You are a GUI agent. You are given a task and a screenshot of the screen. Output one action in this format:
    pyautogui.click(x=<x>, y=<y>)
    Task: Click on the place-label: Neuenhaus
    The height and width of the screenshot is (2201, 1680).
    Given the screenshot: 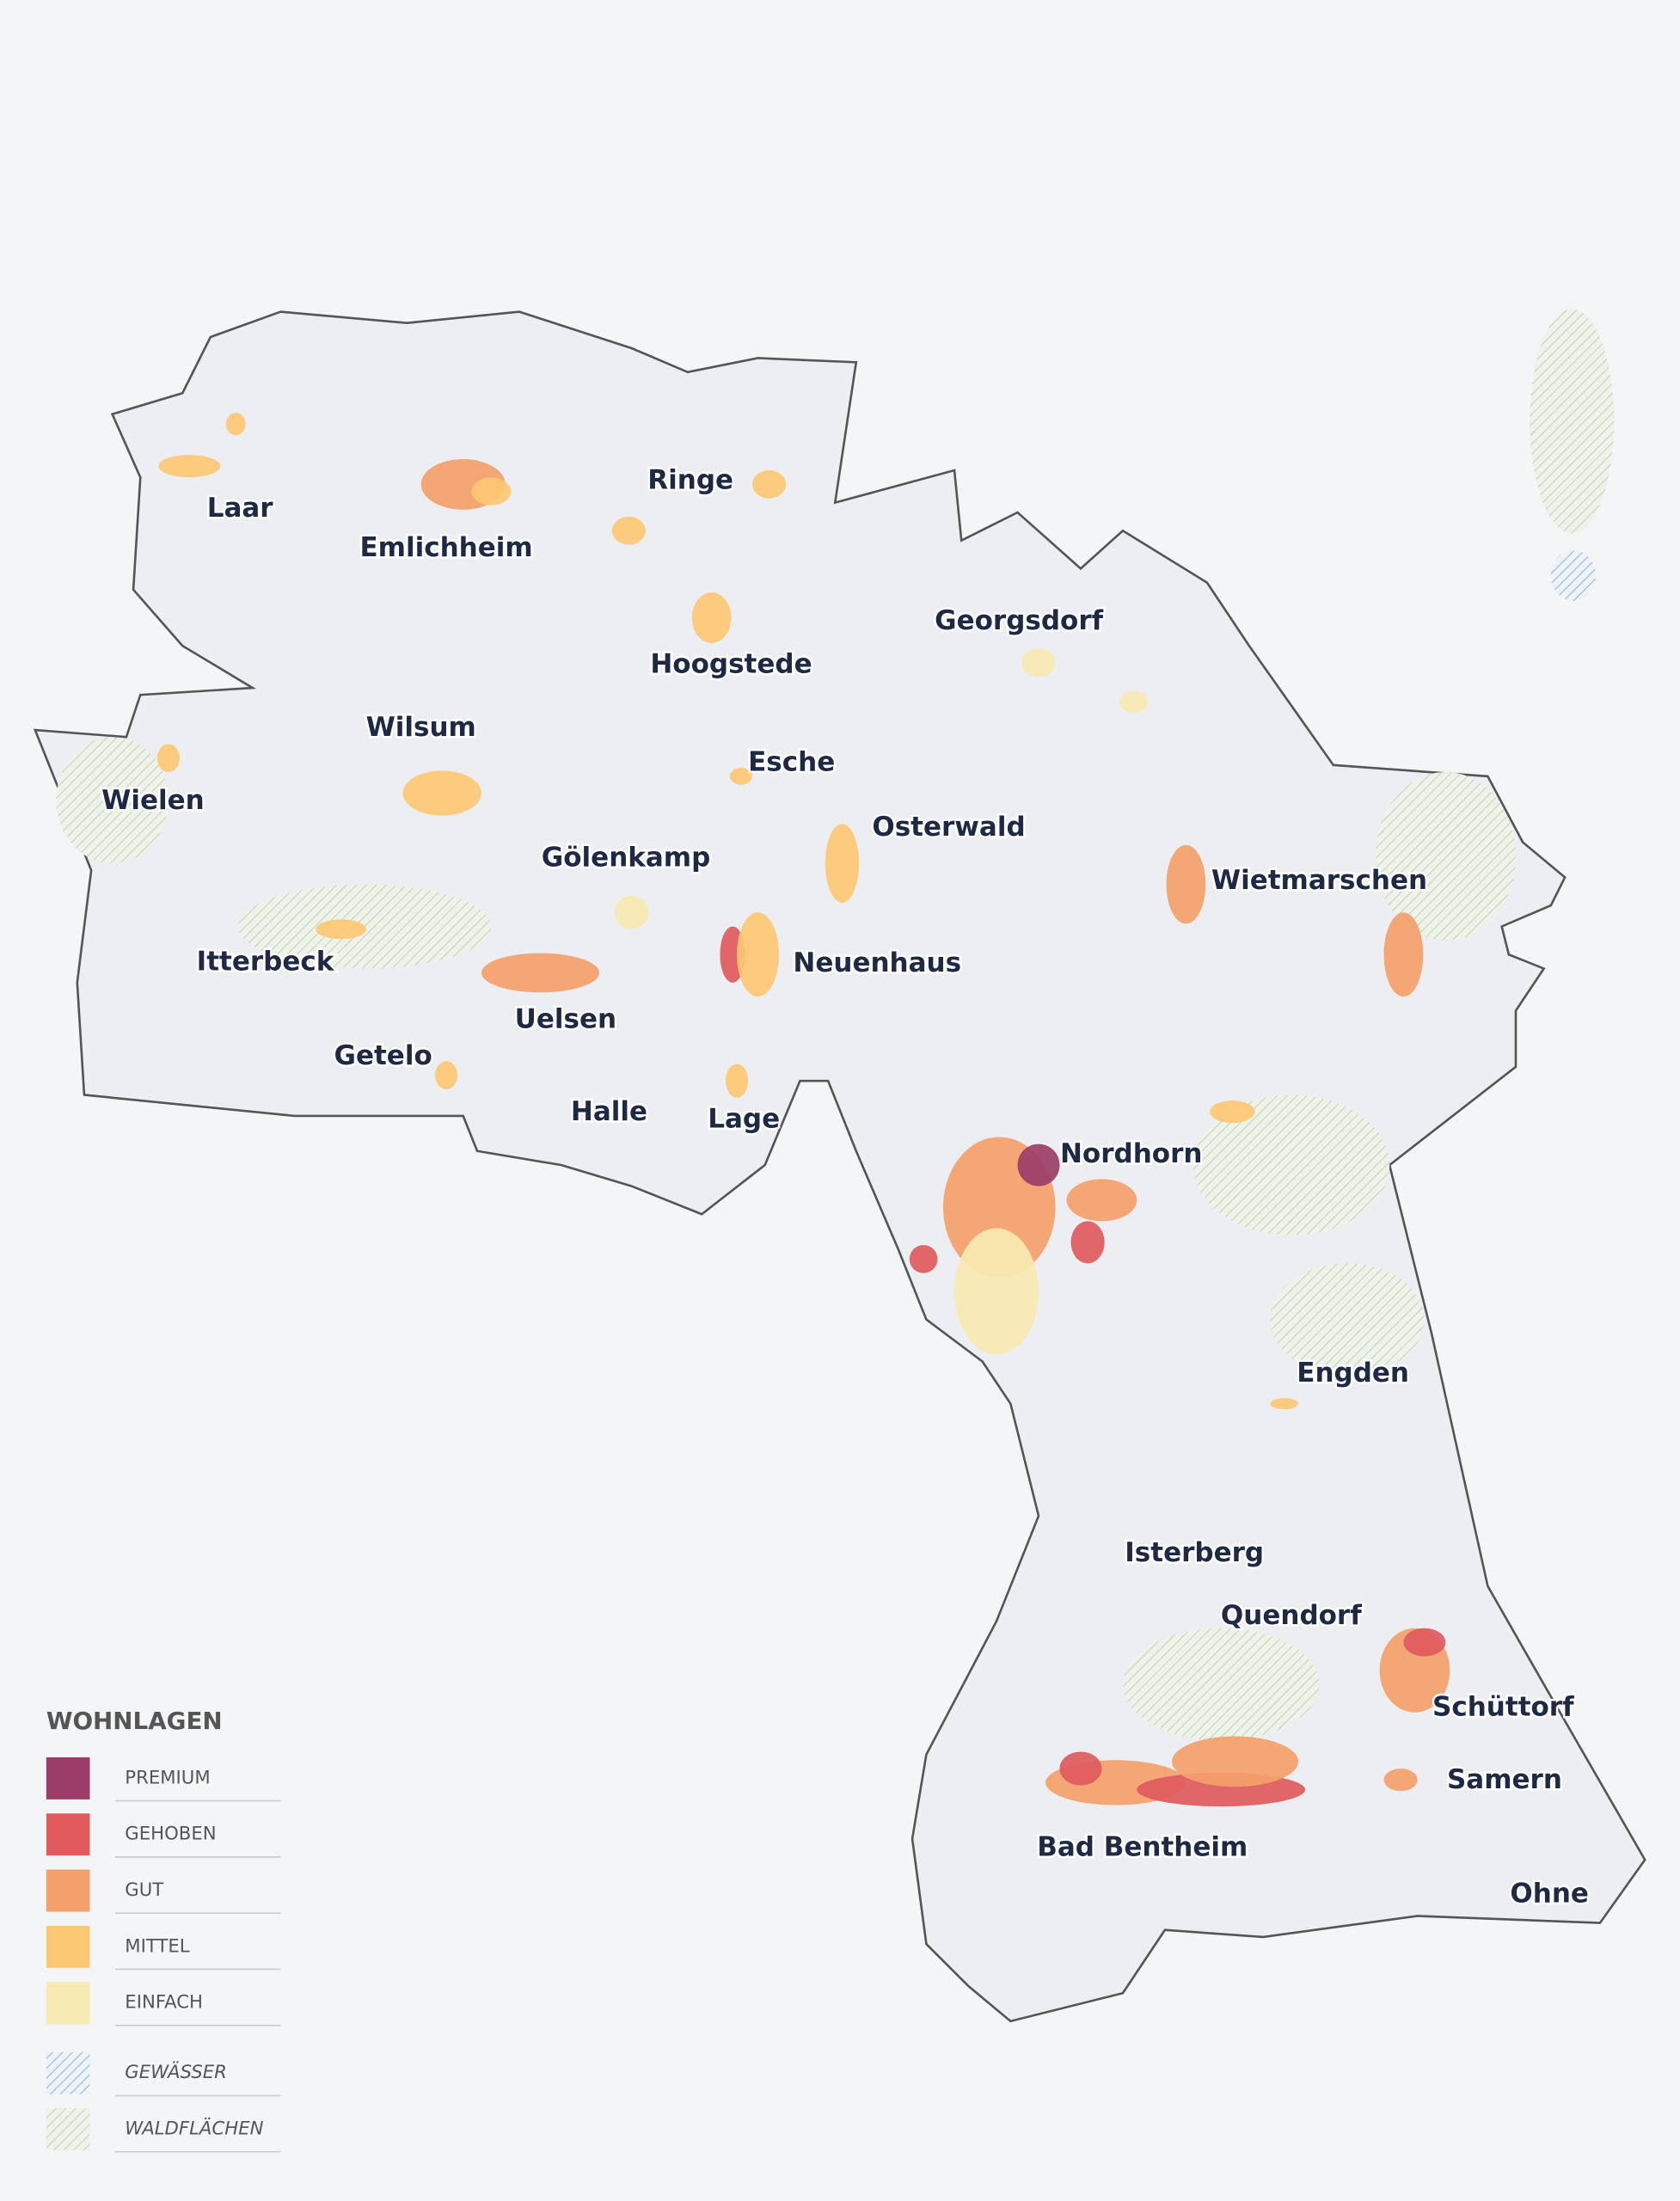 What is the action you would take?
    pyautogui.click(x=877, y=962)
    